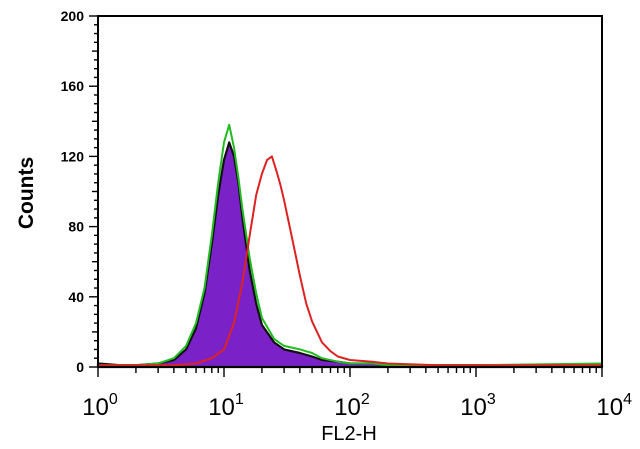  What do you see at coordinates (76, 297) in the screenshot?
I see `y-tick-label: 40` at bounding box center [76, 297].